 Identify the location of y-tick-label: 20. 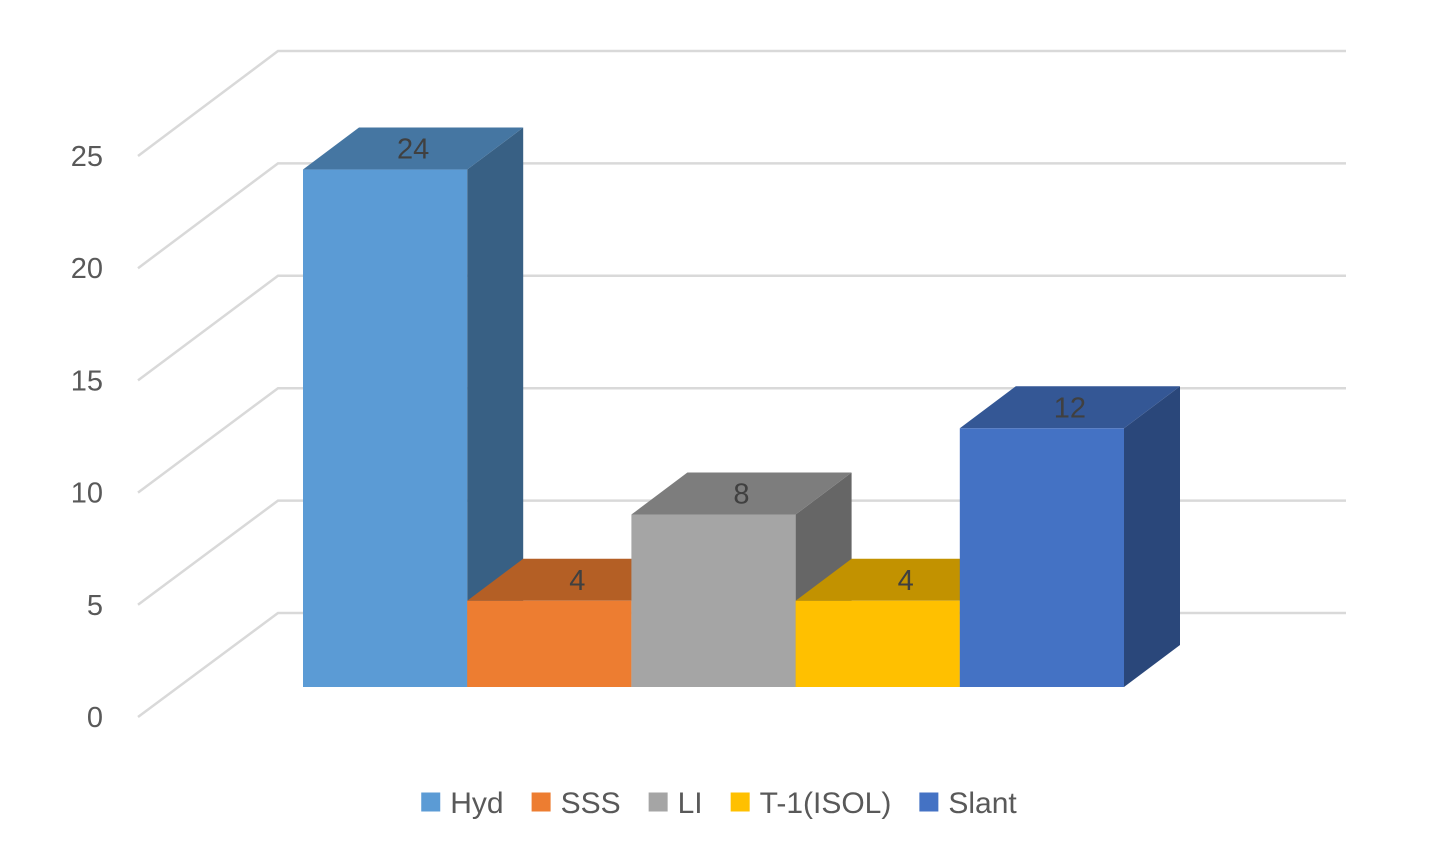
(87, 269).